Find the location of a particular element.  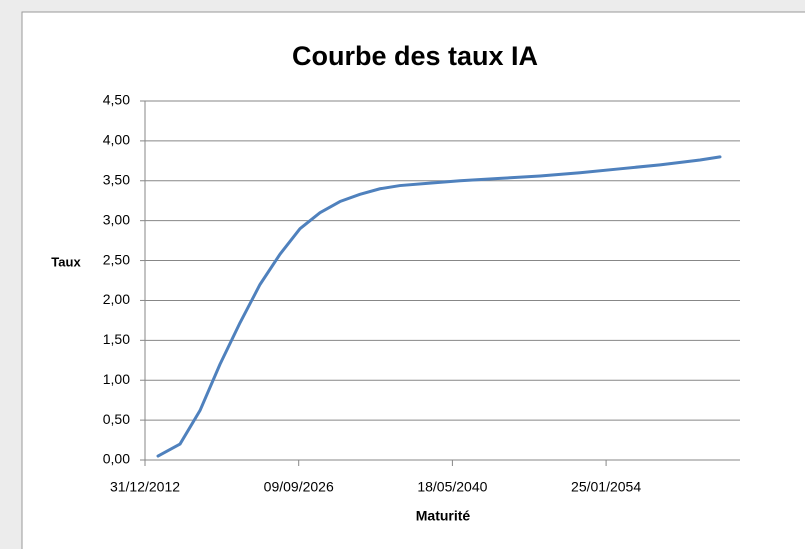

y-tick-label: 4,00 is located at coordinates (116, 140).